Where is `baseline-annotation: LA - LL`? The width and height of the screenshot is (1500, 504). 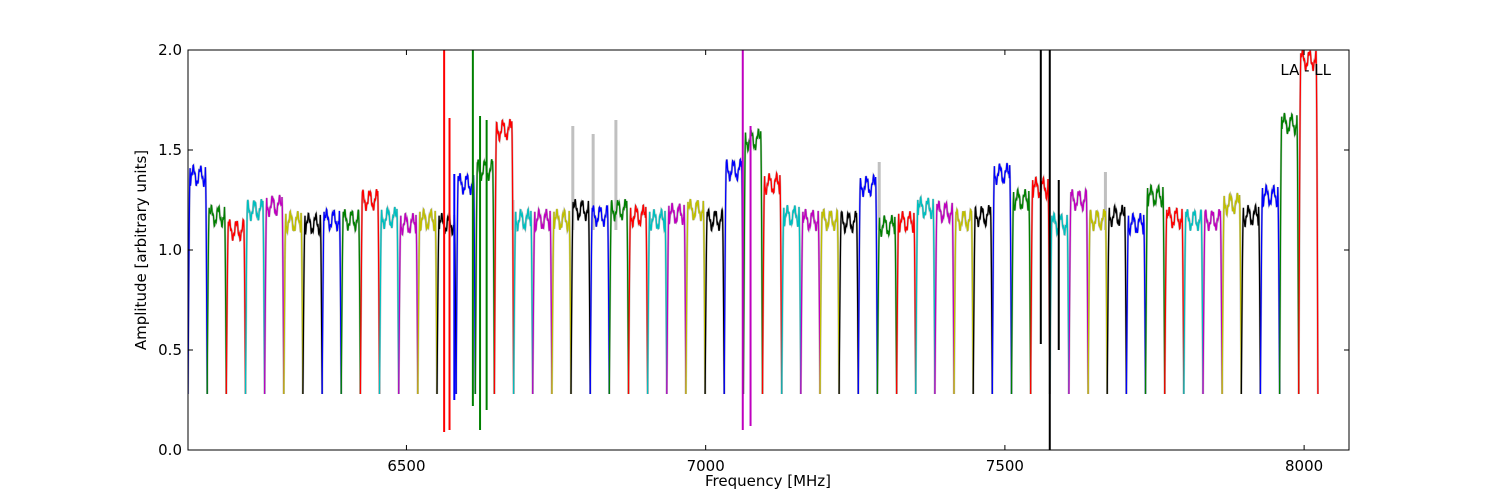
baseline-annotation: LA - LL is located at coordinates (1305, 70).